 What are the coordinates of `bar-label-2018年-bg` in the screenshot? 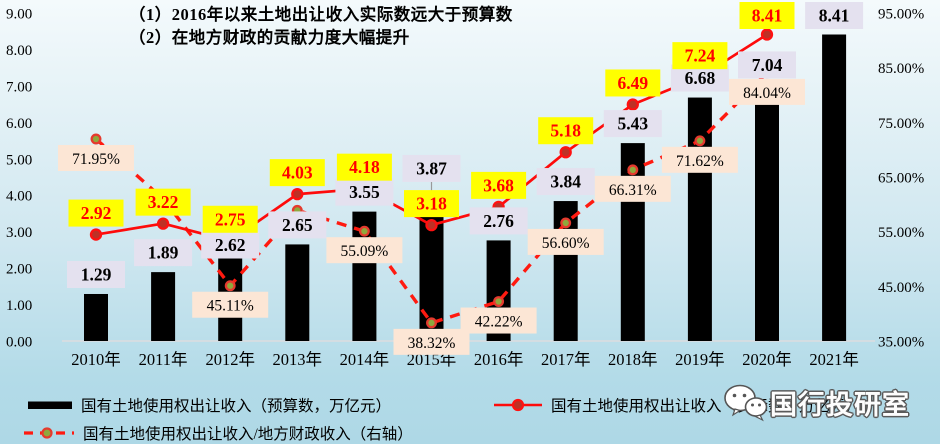 It's located at (632, 124).